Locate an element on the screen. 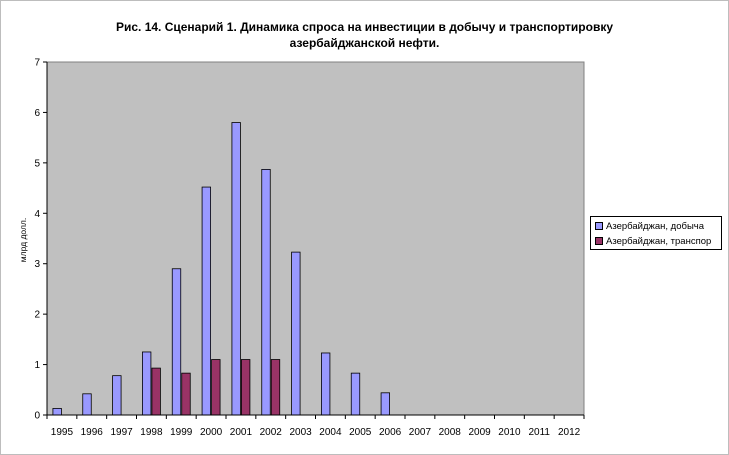  x-tick-label-2001: 2001 is located at coordinates (241, 432).